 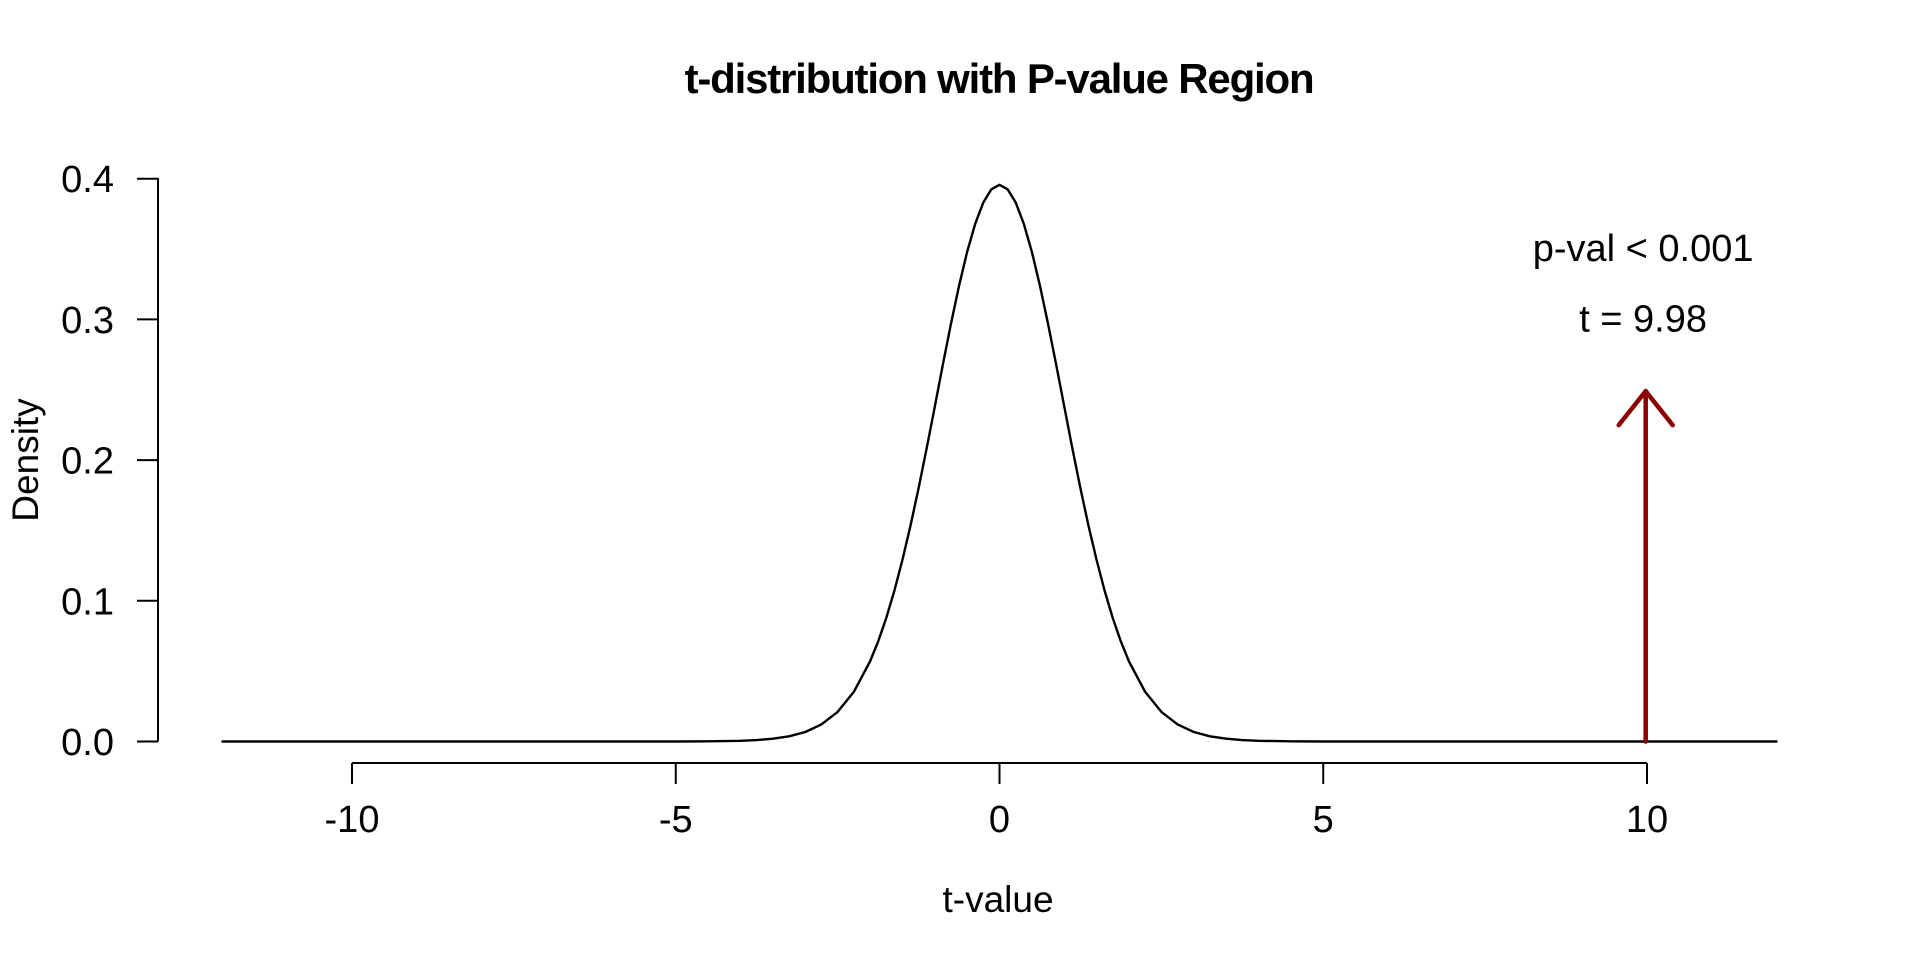 I want to click on y-tick-label: 0.1, so click(x=87, y=602).